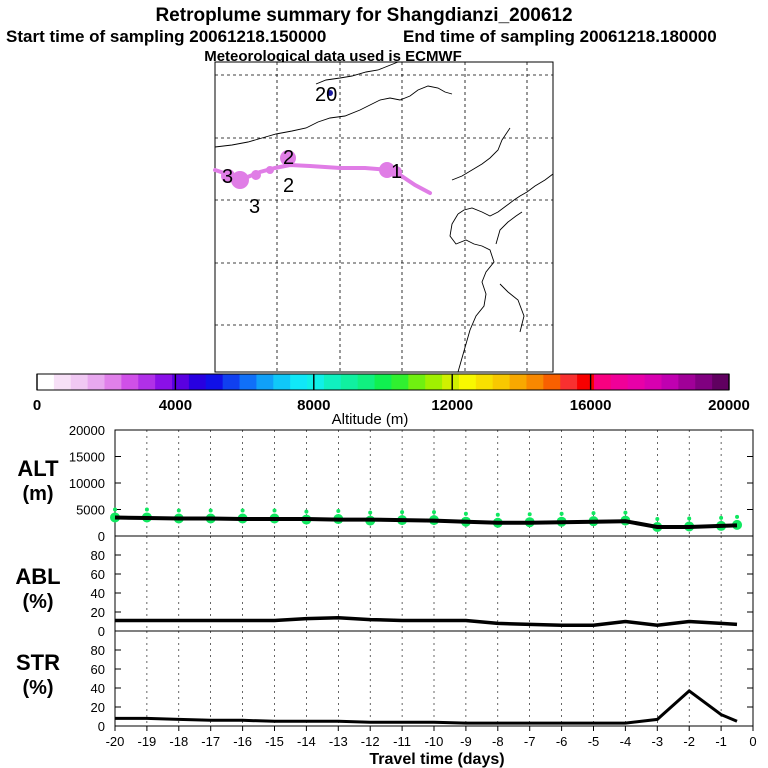  I want to click on day-label-2a: 2, so click(288, 186).